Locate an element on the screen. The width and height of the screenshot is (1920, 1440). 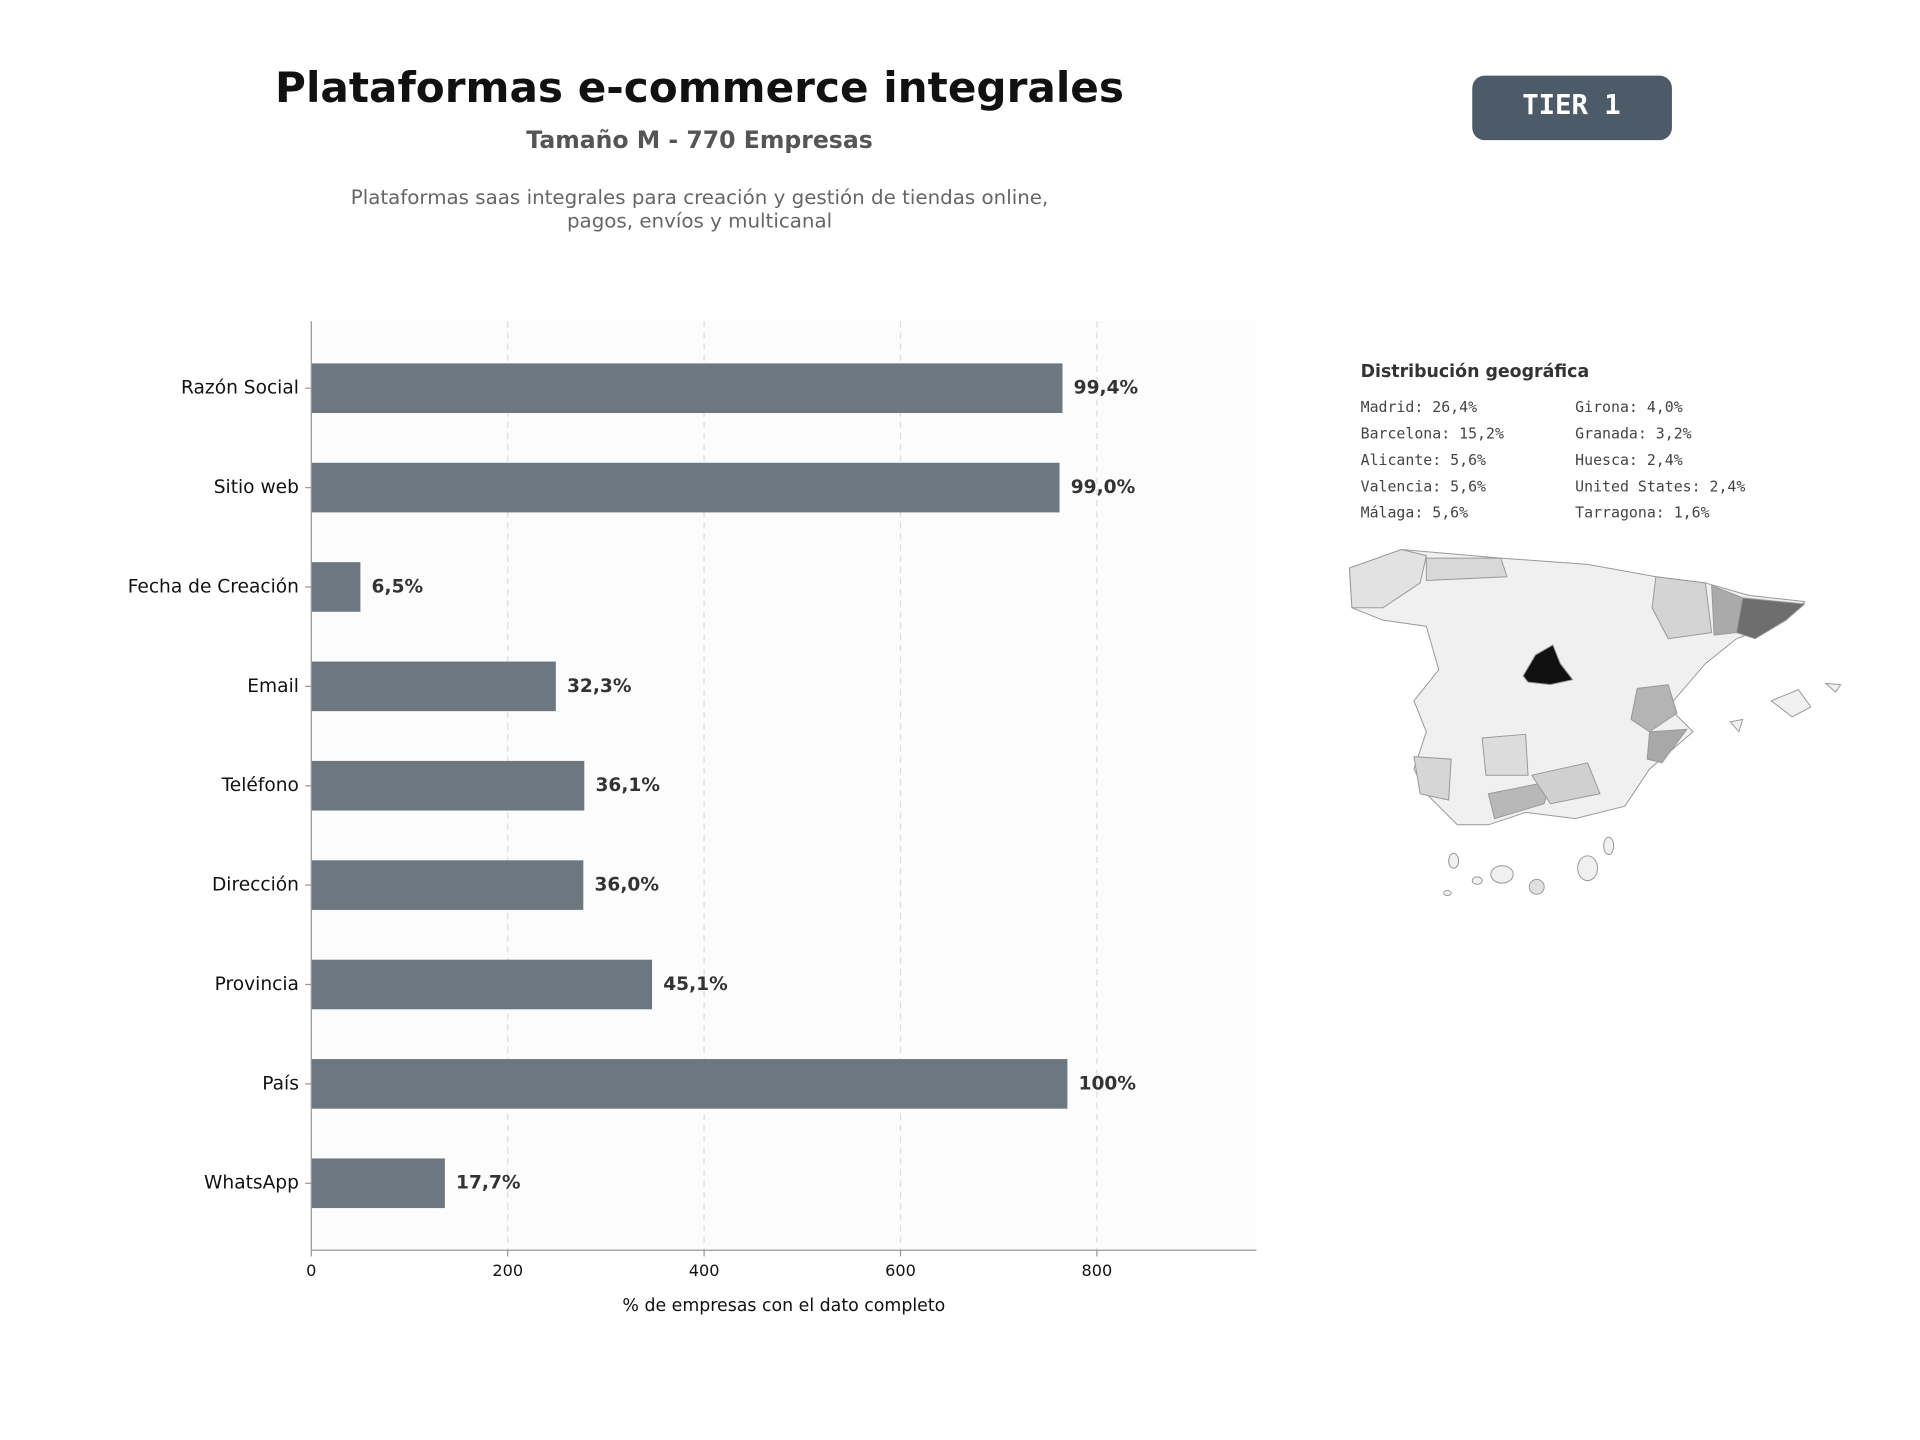
geo-item: Alicante: 5,6% is located at coordinates (1423, 460).